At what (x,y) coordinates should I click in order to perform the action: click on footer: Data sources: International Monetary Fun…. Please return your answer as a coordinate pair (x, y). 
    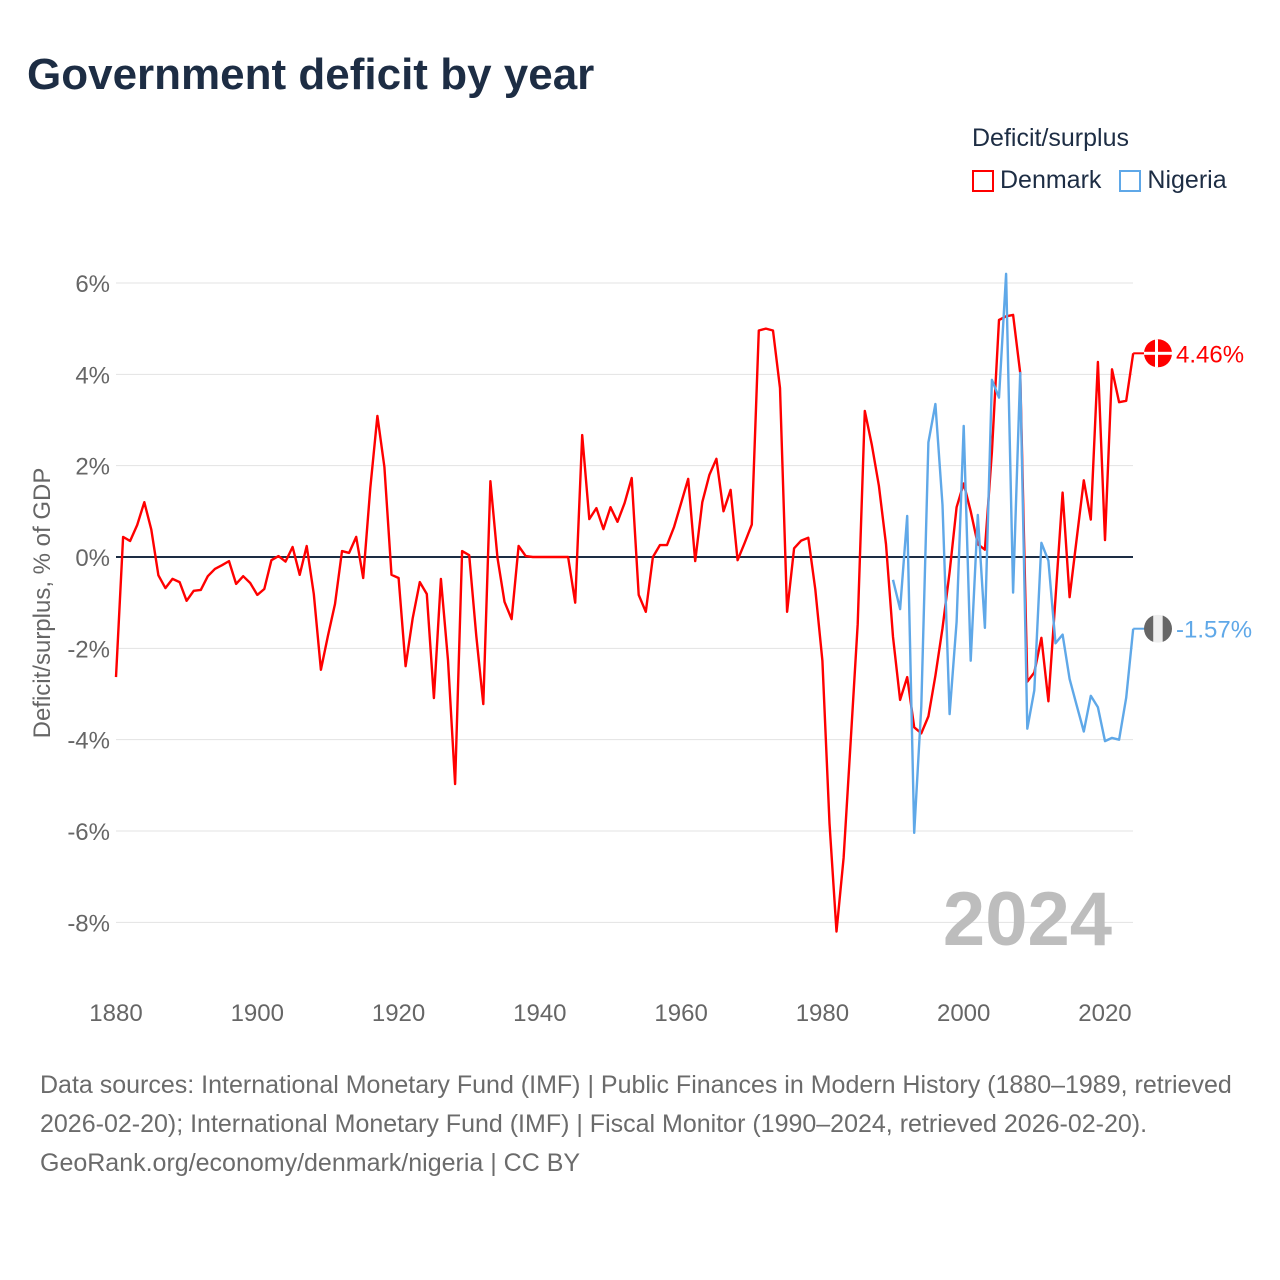
    Looking at the image, I should click on (640, 1124).